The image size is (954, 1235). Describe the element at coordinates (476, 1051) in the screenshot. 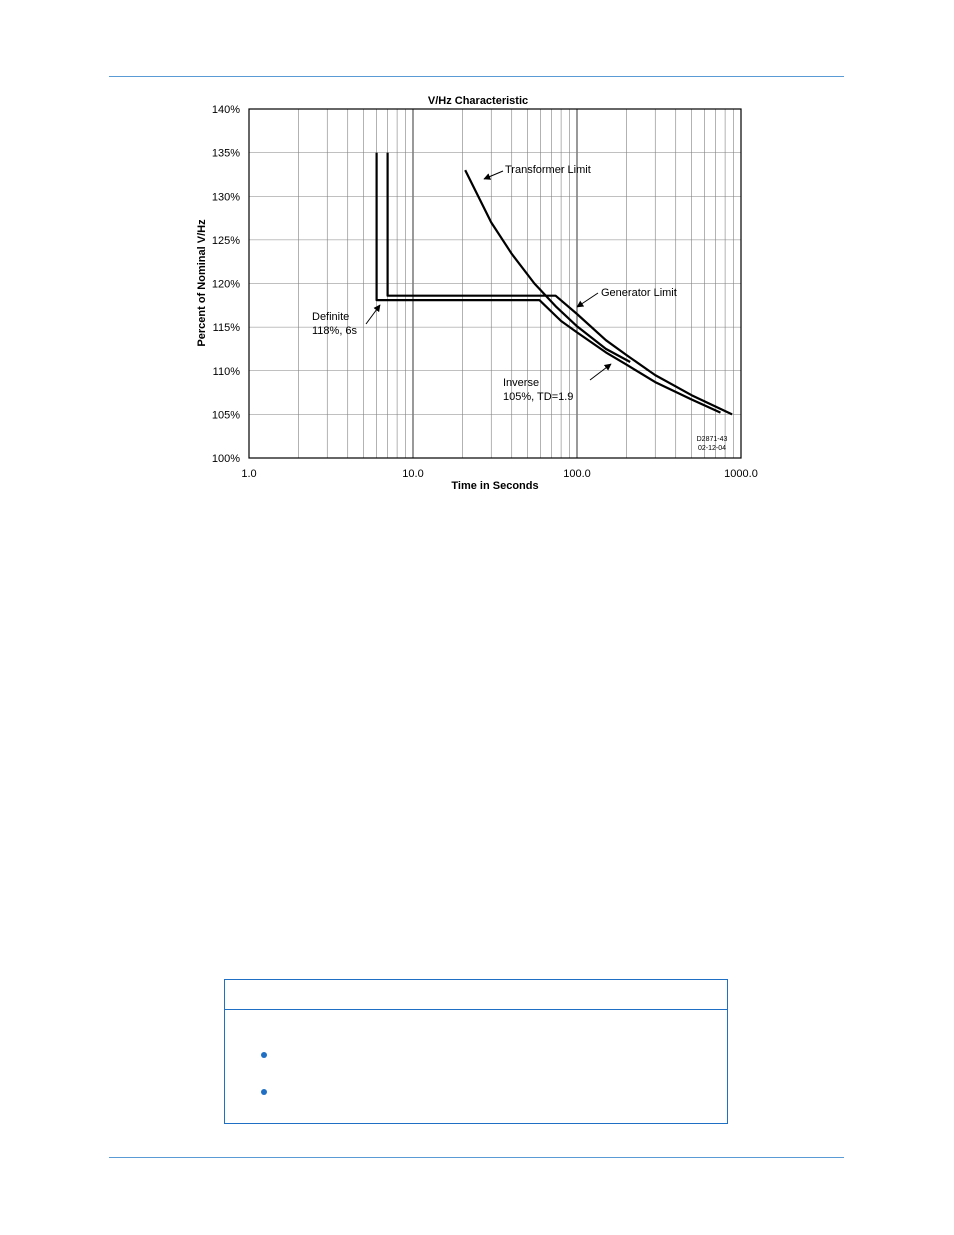

I see `note-box` at that location.